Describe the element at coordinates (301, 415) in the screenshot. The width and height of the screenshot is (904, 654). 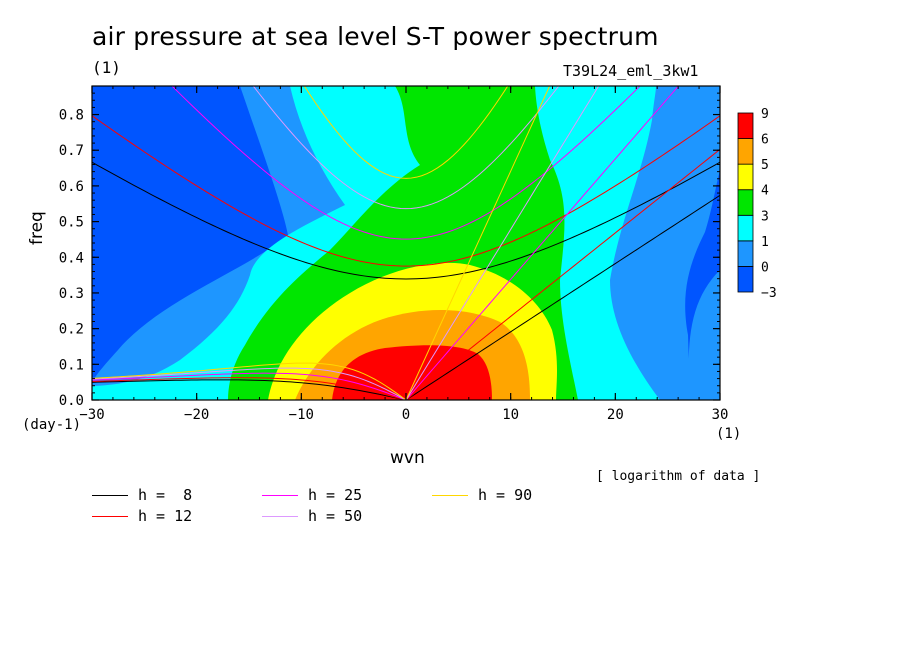
I see `x-tick-label: −10` at that location.